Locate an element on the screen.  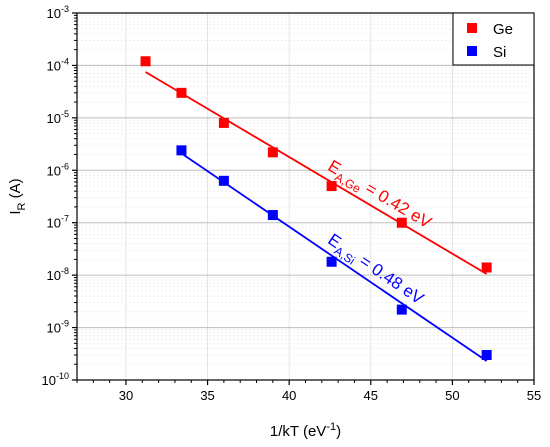
y-tick-label: 10⁻⁹ is located at coordinates (58, 327).